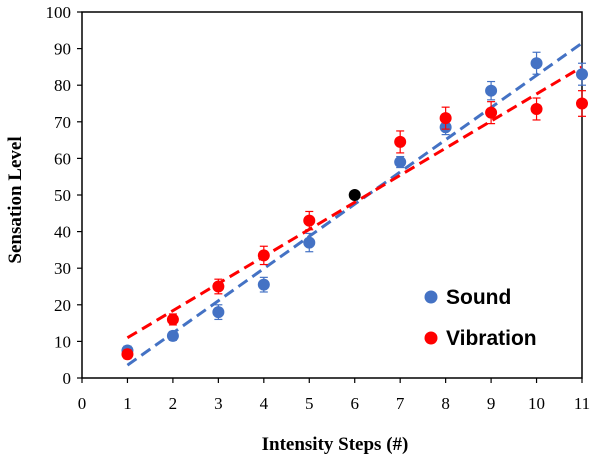 This screenshot has height=462, width=599. What do you see at coordinates (431, 338) in the screenshot?
I see `legend-marker-vibration` at bounding box center [431, 338].